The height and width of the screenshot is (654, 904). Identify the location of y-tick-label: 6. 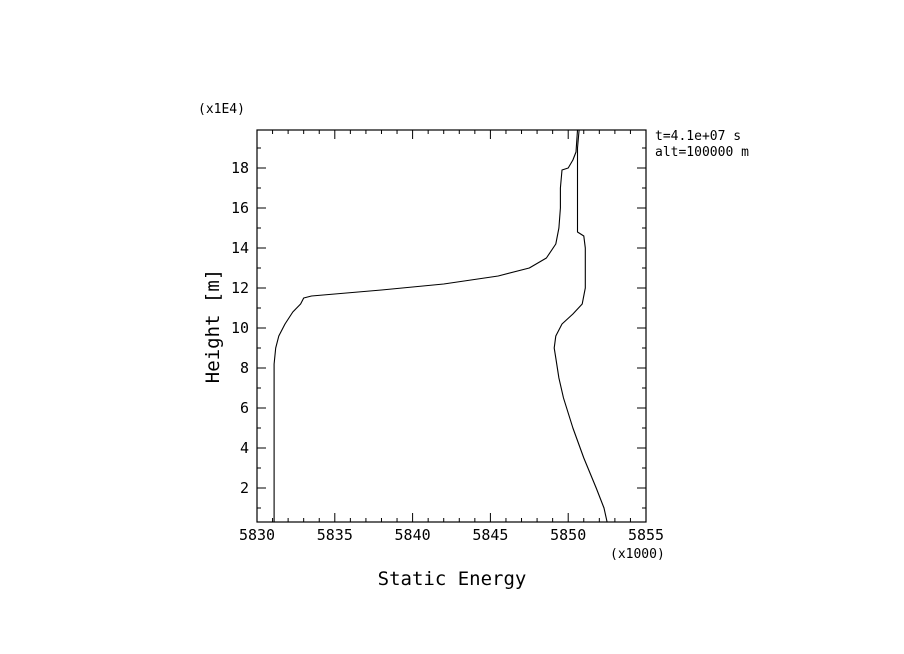
(244, 408).